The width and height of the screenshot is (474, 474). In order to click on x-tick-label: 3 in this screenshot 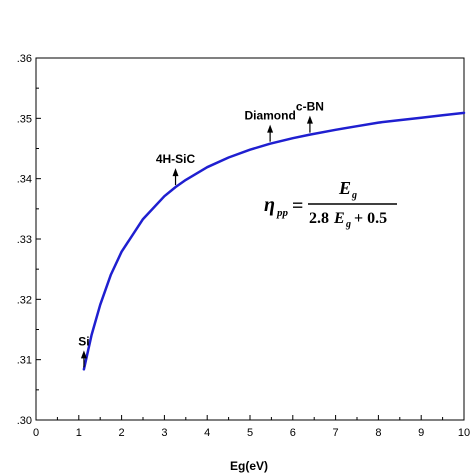, I will do `click(164, 433)`.